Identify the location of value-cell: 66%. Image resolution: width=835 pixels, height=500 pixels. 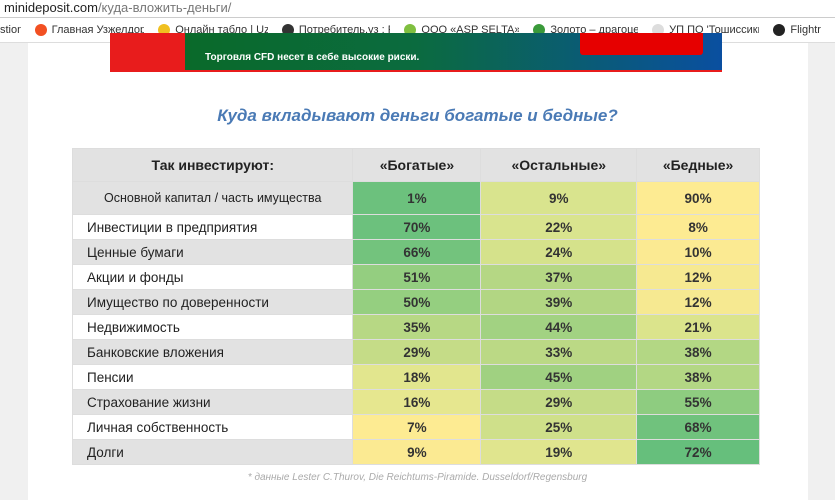
(417, 252).